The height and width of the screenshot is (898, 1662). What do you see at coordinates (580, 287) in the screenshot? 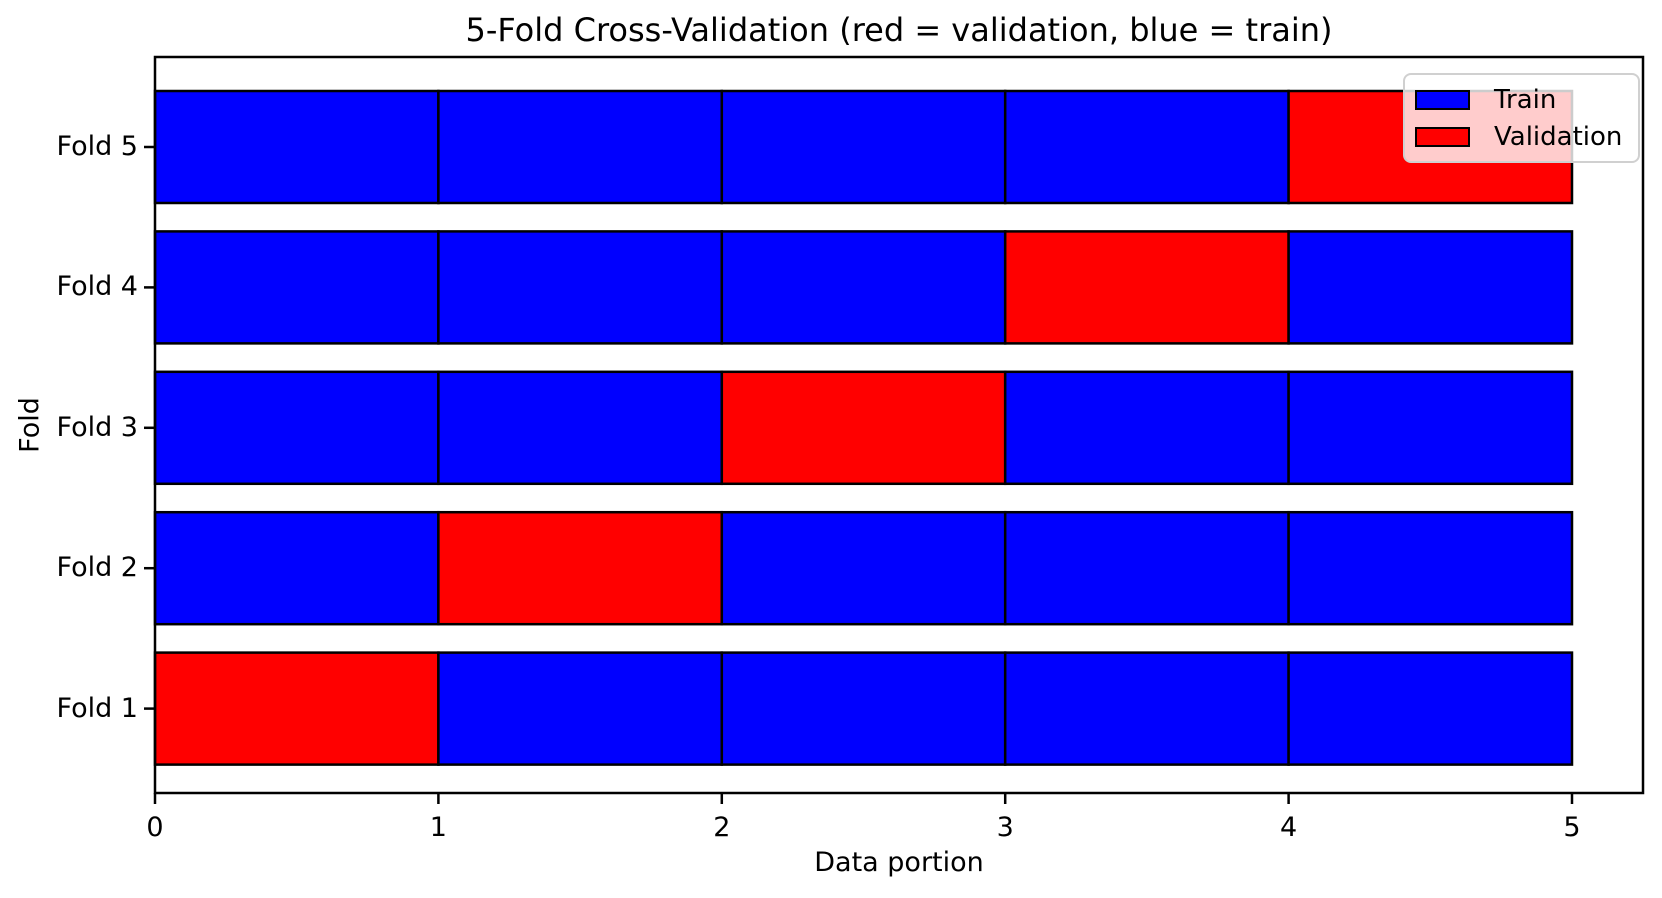
I see `fold-4-segment-2-train` at bounding box center [580, 287].